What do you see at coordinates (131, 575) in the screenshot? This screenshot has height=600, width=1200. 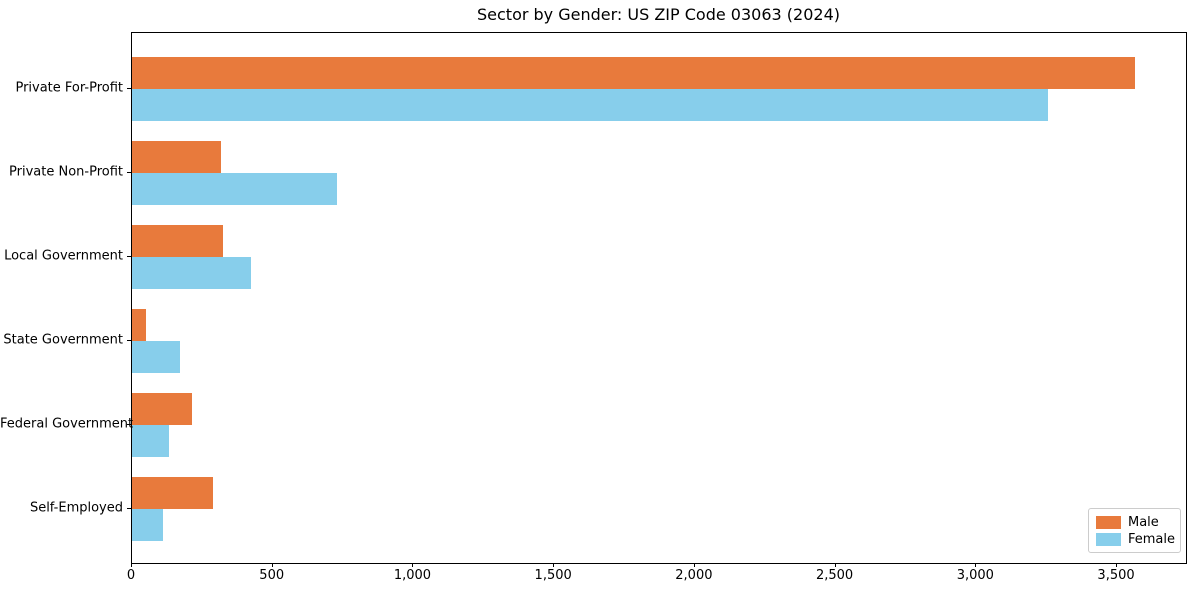 I see `xtick-label-0: 0` at bounding box center [131, 575].